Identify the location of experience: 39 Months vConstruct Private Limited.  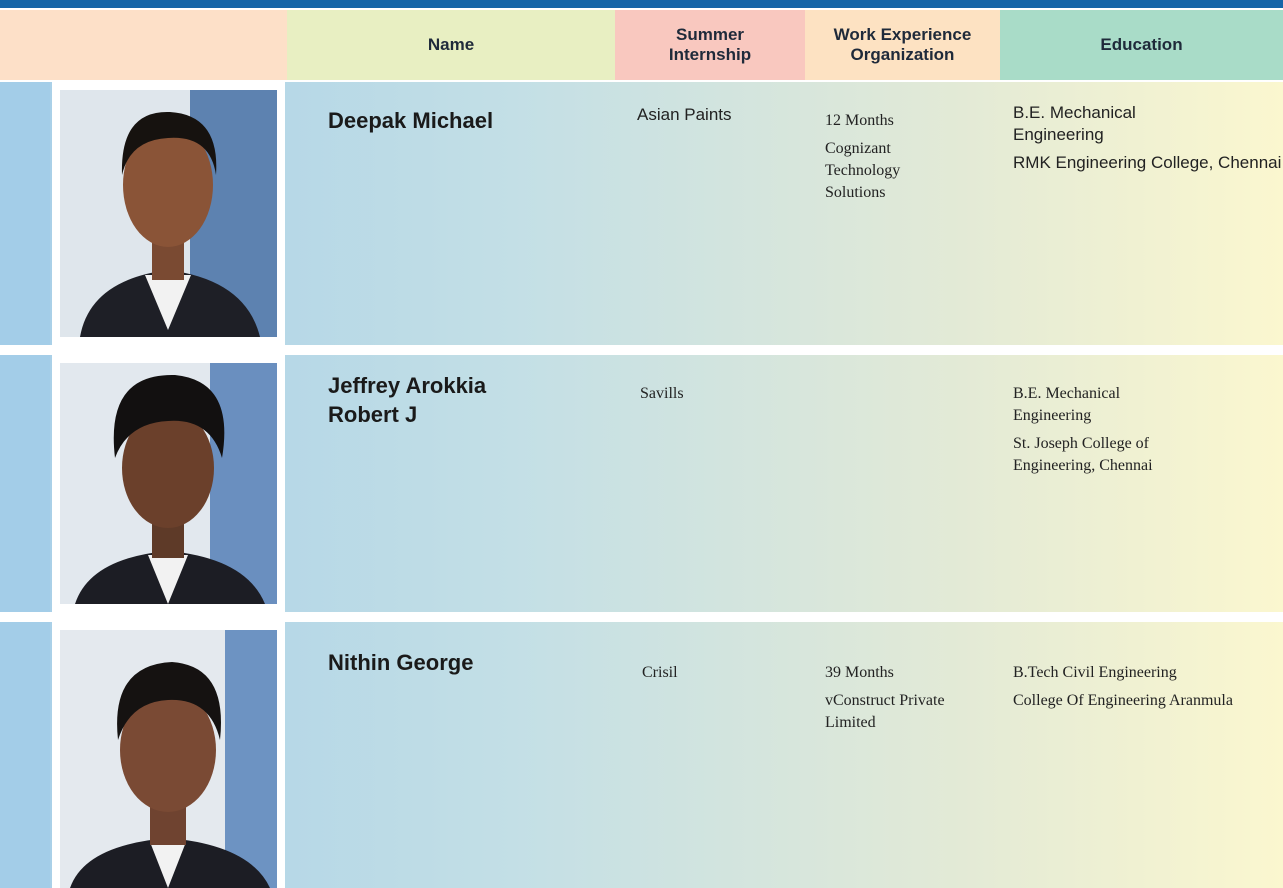
(900, 701).